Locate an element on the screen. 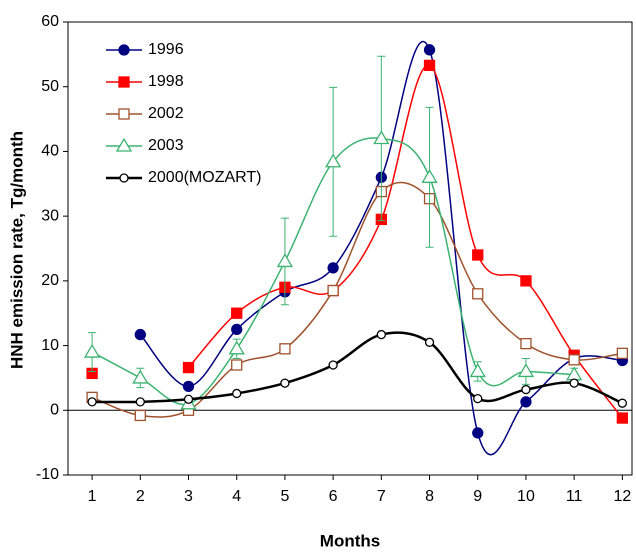 The height and width of the screenshot is (559, 636). legend-item: 2000(MOZART) is located at coordinates (184, 177).